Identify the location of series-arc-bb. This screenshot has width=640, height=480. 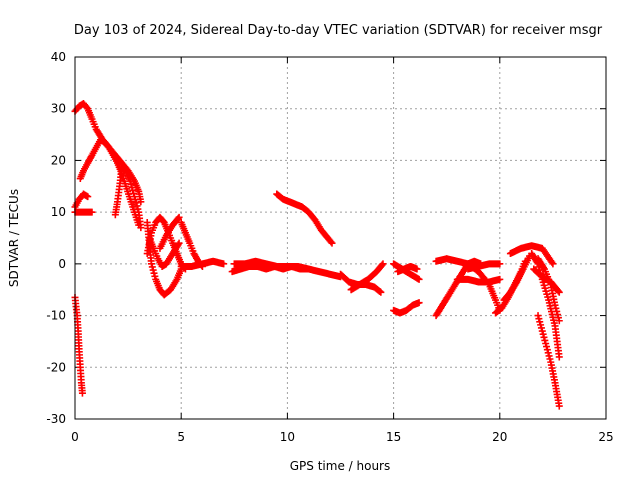
(545, 305).